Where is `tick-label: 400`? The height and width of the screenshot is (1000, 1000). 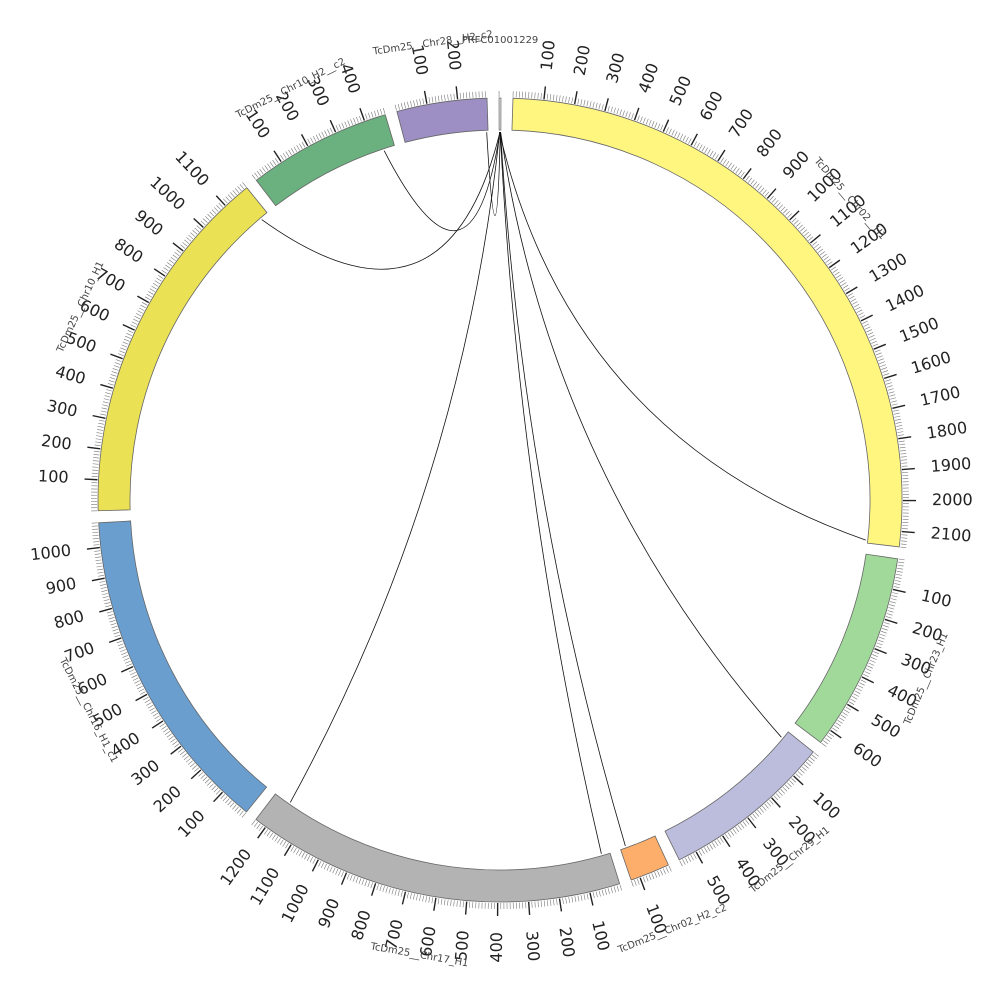 tick-label: 400 is located at coordinates (496, 947).